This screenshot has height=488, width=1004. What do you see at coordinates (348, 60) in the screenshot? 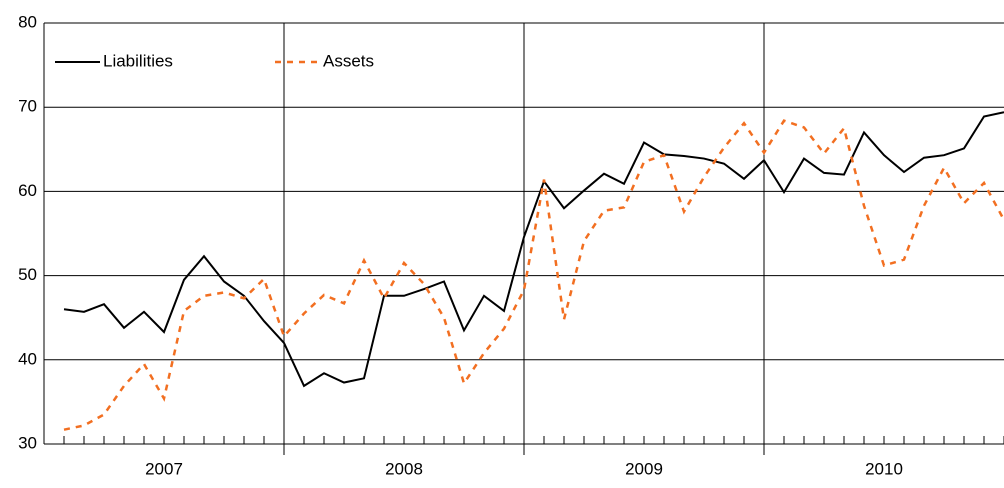
I see `legend-label: Assets` at bounding box center [348, 60].